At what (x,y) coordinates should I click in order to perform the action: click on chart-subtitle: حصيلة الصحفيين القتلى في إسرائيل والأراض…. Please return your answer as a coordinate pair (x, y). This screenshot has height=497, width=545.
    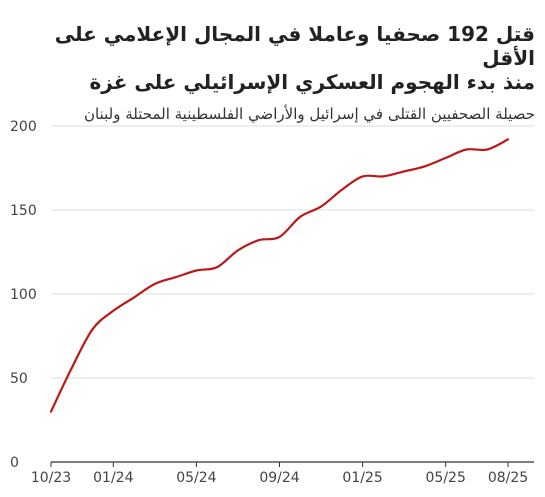
    Looking at the image, I should click on (309, 114).